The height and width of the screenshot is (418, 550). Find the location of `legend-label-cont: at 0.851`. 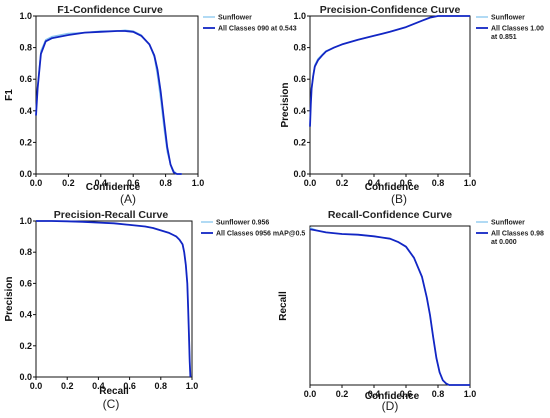

legend-label-cont: at 0.851 is located at coordinates (504, 37).